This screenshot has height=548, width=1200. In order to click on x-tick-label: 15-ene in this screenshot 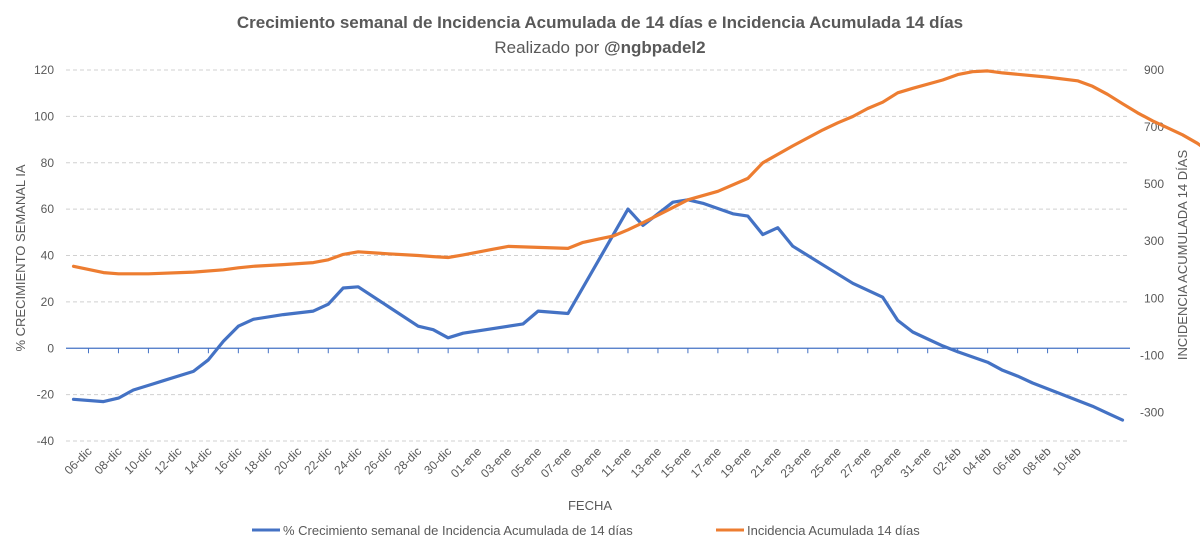, I will do `click(676, 462)`.